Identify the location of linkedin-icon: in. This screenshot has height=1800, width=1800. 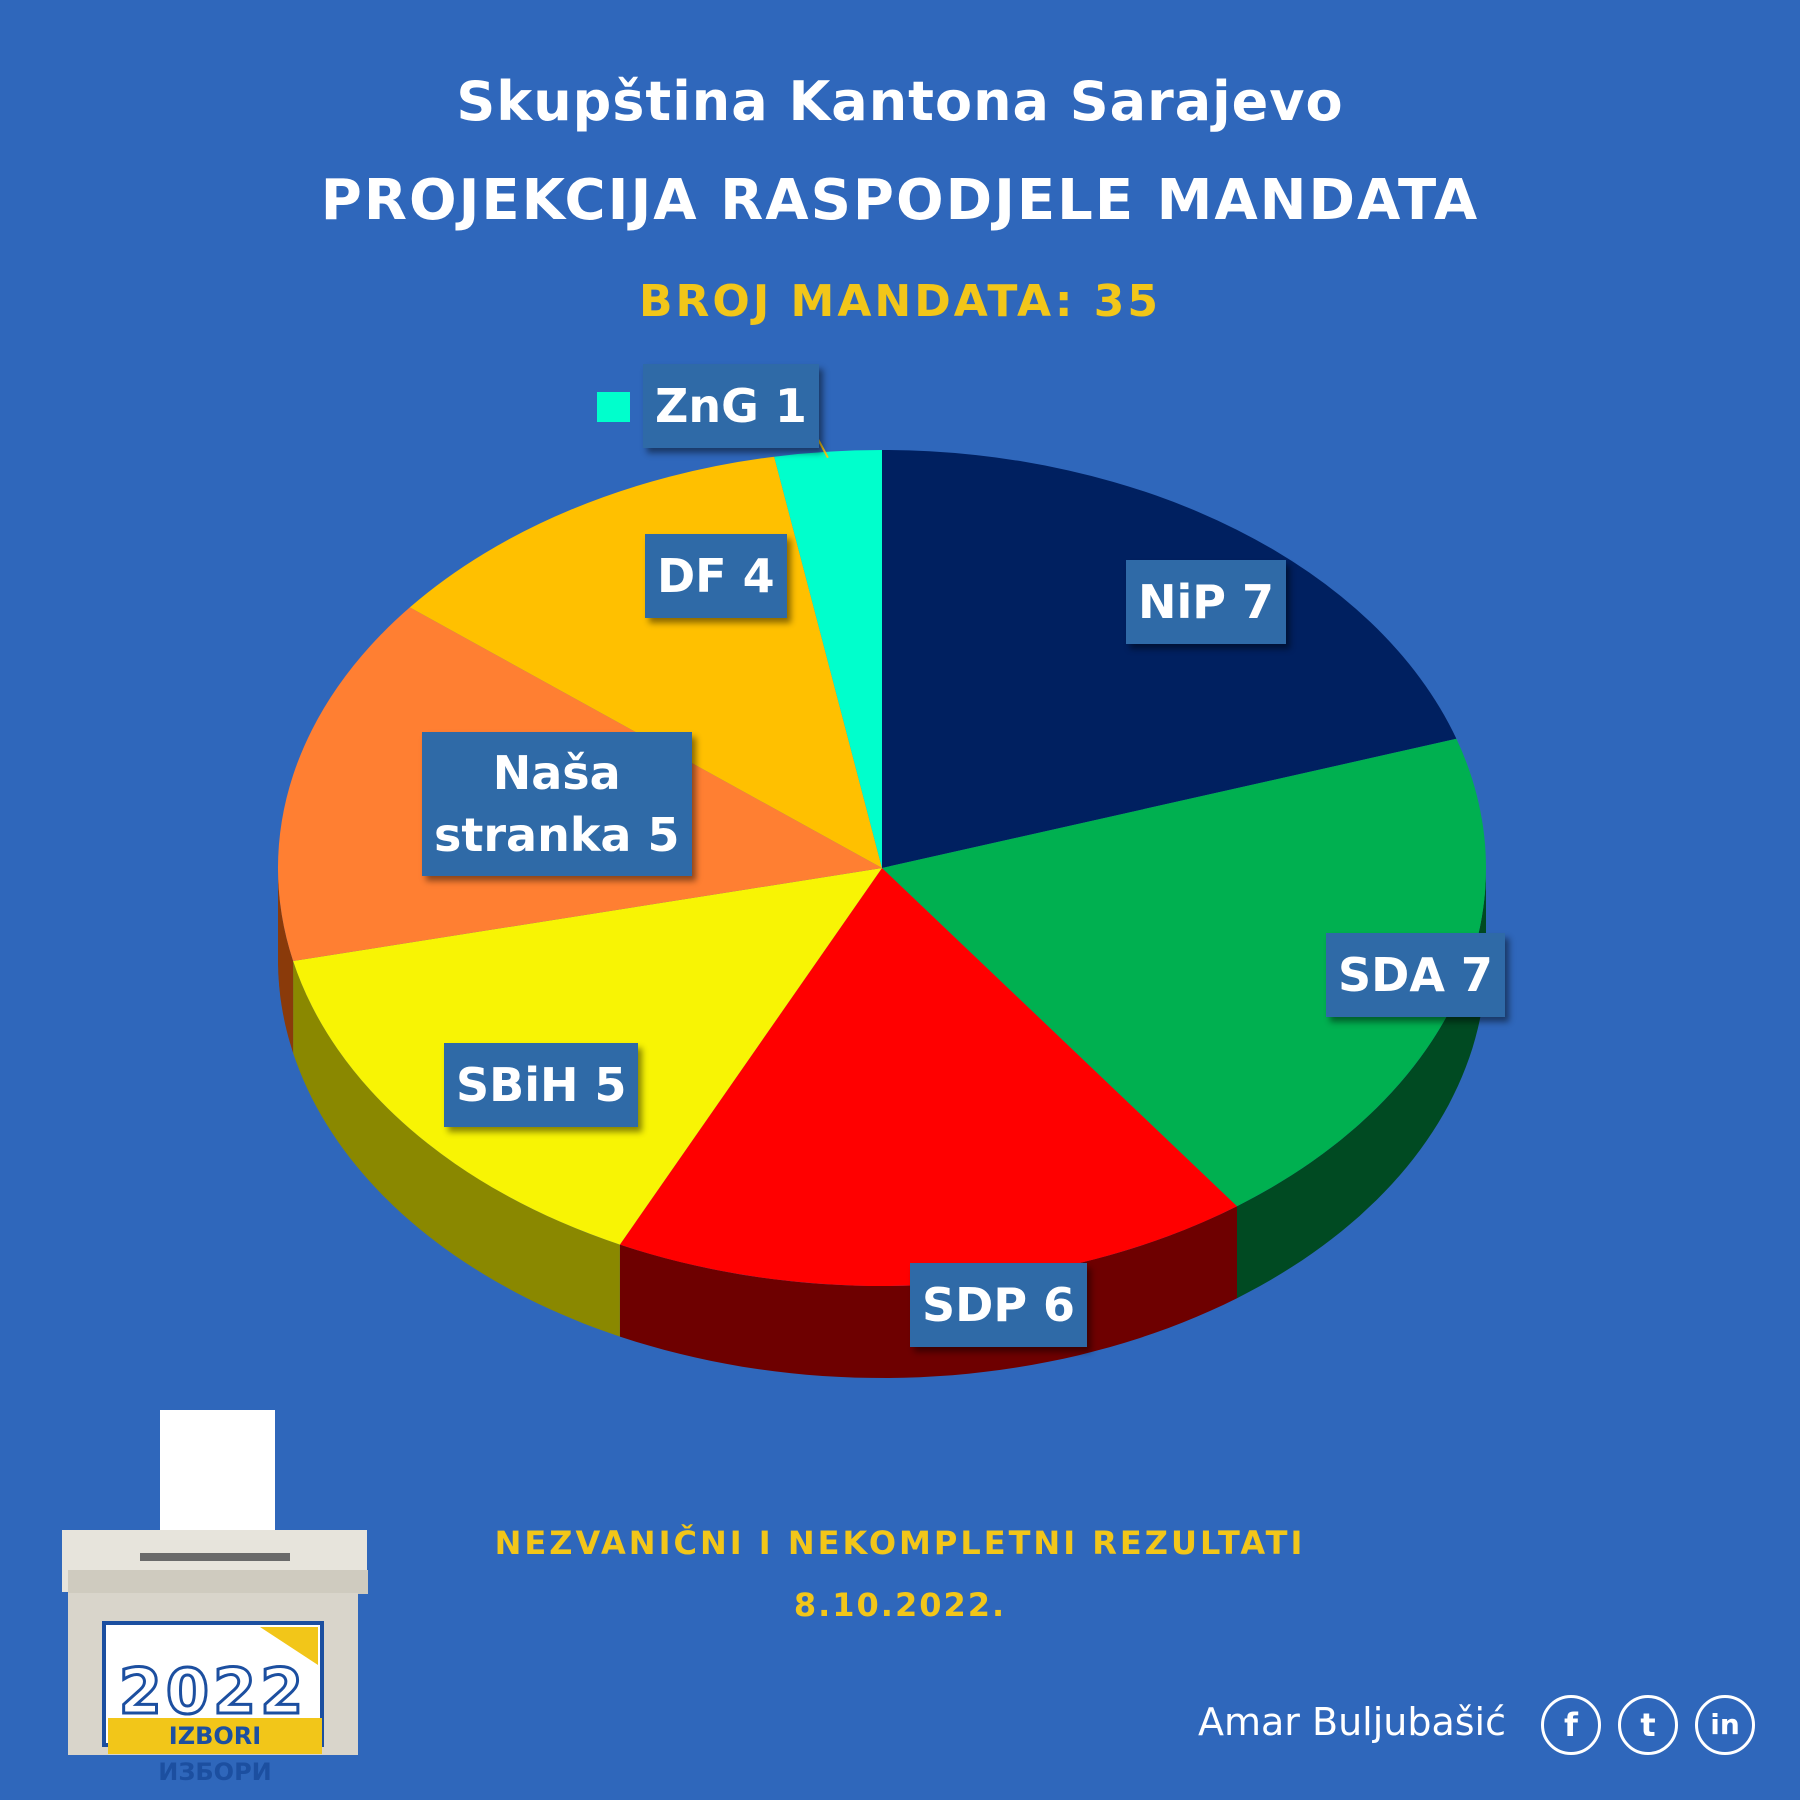
(1725, 1725).